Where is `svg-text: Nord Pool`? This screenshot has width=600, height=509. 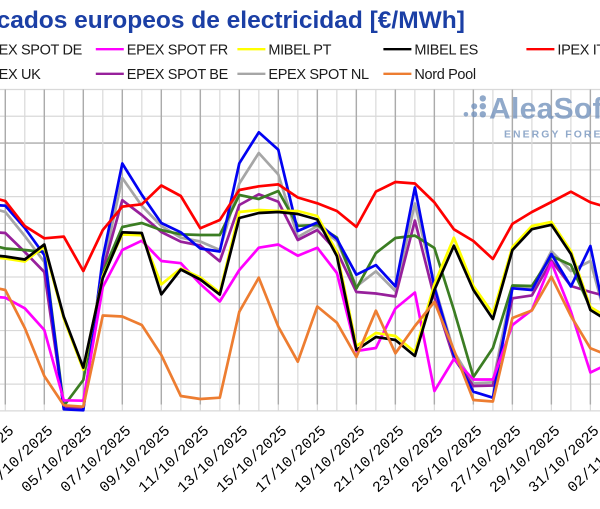
svg-text: Nord Pool is located at coordinates (444, 75).